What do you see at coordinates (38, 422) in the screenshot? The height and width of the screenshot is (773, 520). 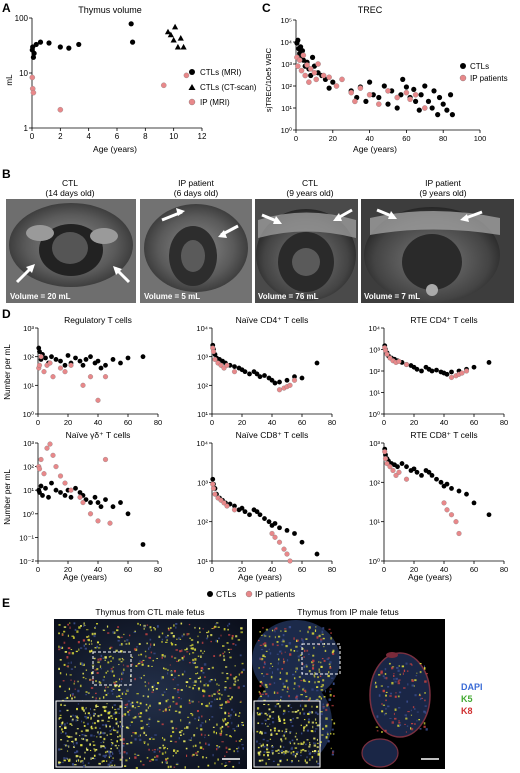 I see `chart-d1-xtick: 0` at bounding box center [38, 422].